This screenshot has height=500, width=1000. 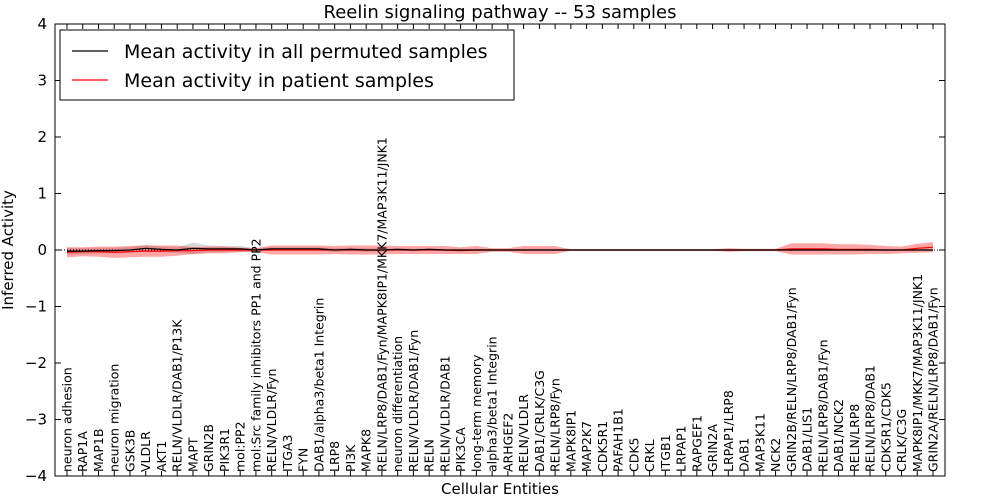 I want to click on x-category-label: RELN/LRP8/Fyn, so click(x=555, y=425).